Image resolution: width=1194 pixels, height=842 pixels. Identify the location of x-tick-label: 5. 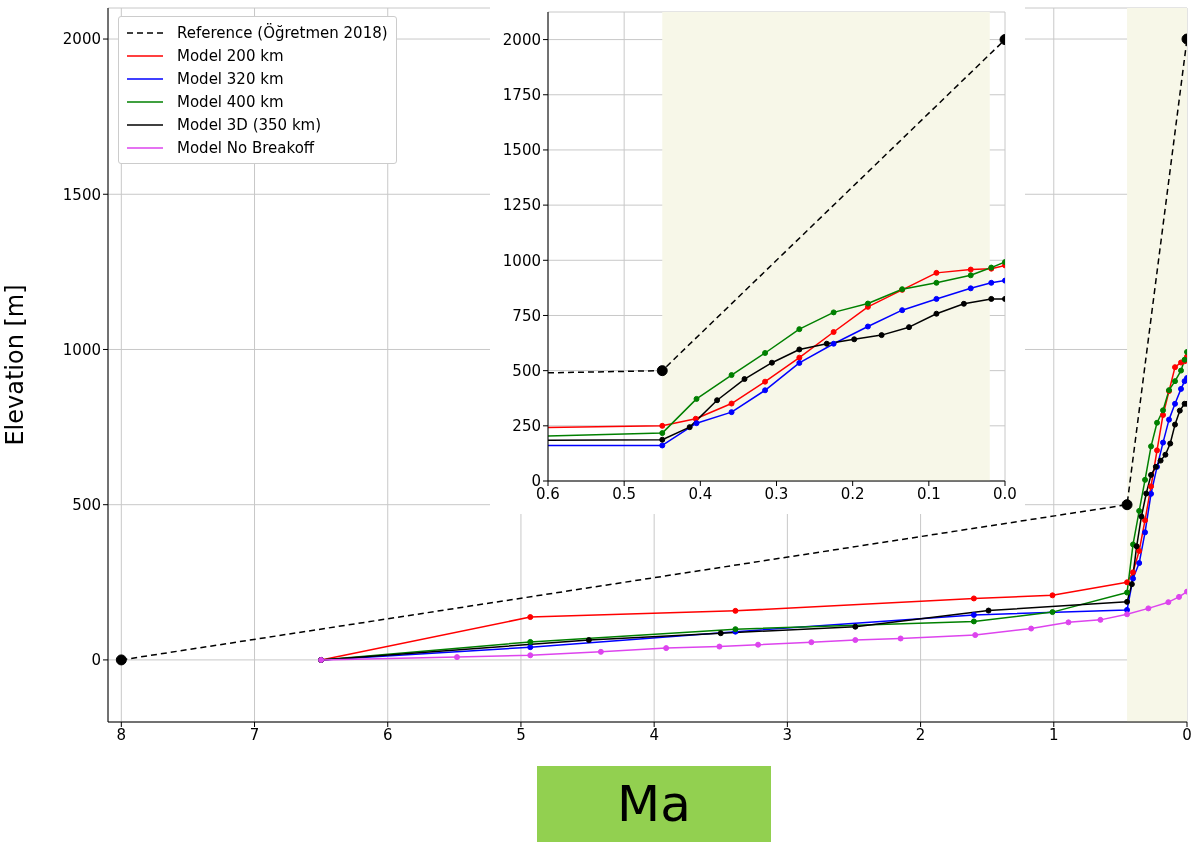
(521, 734).